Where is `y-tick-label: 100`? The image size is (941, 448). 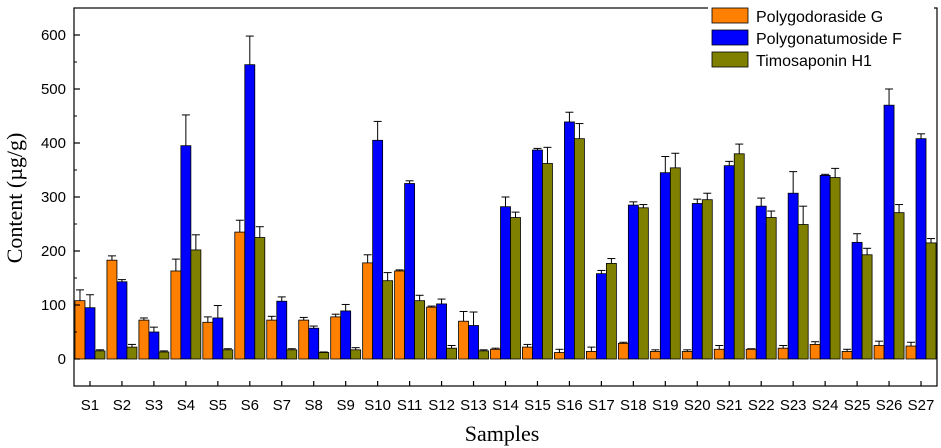
y-tick-label: 100 is located at coordinates (53, 305).